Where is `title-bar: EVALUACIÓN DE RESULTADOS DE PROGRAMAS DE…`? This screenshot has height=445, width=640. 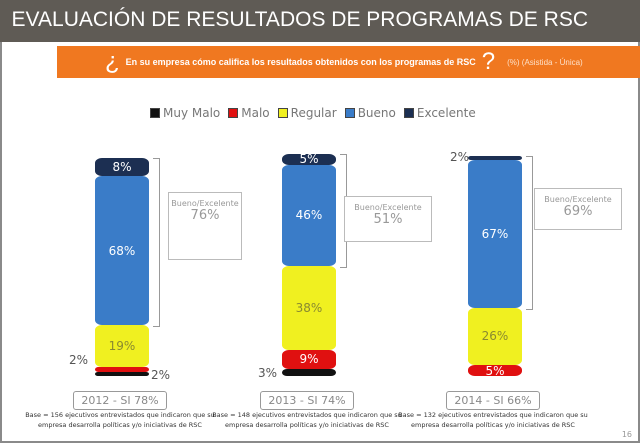 title-bar: EVALUACIÓN DE RESULTADOS DE PROGRAMAS DE… is located at coordinates (320, 21).